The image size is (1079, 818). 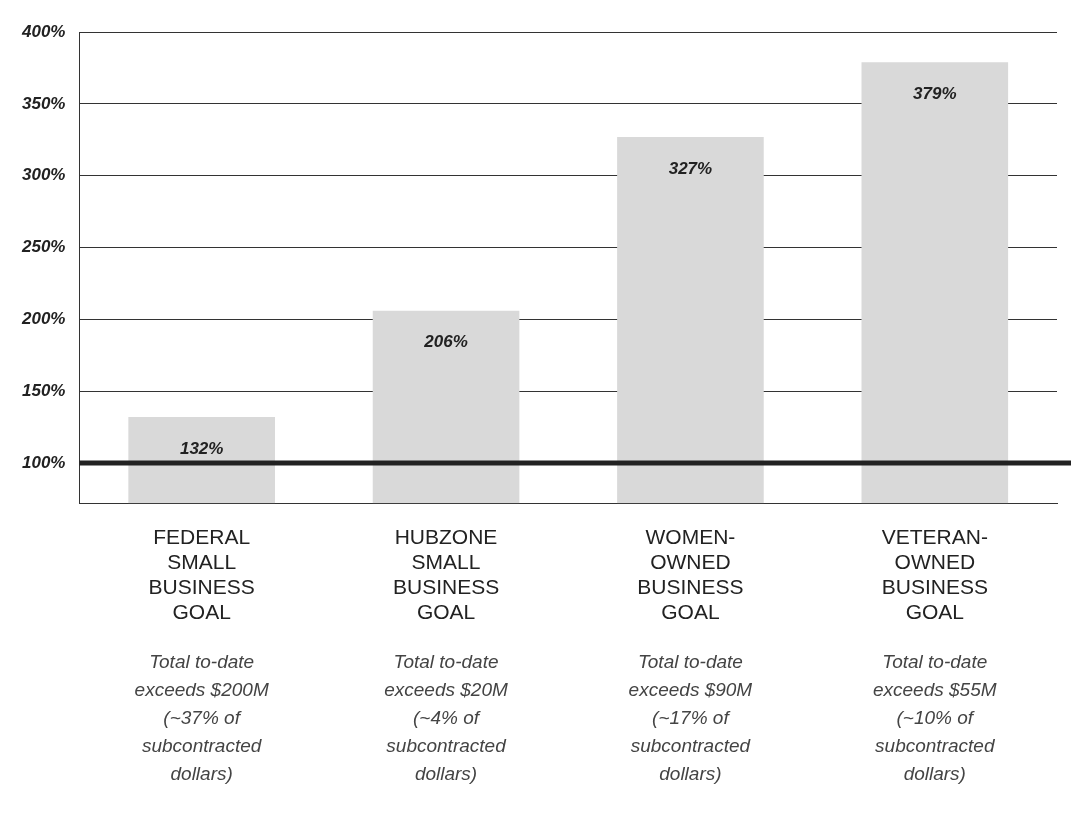 I want to click on y-tick-label: 250%, so click(x=43, y=247).